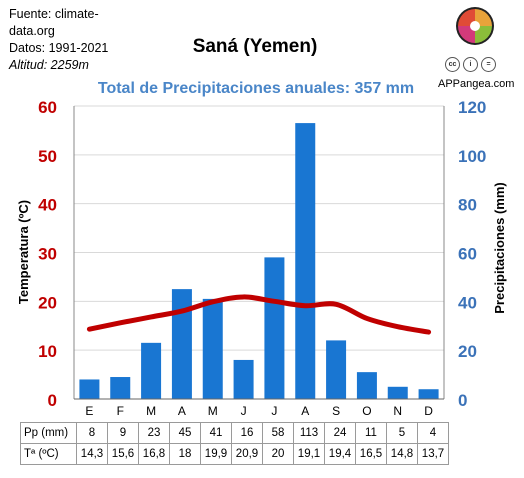  I want to click on table-cell: 11, so click(371, 433).